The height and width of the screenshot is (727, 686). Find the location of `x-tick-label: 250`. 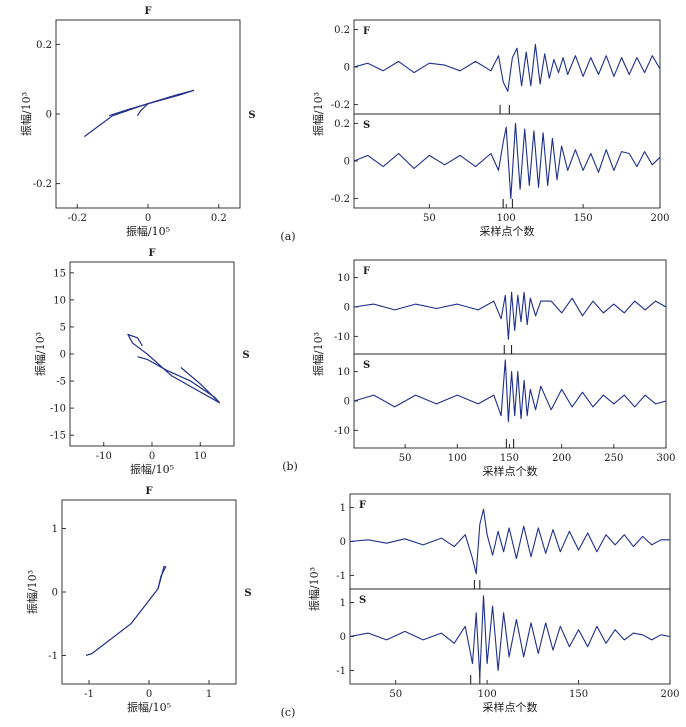

x-tick-label: 250 is located at coordinates (613, 458).